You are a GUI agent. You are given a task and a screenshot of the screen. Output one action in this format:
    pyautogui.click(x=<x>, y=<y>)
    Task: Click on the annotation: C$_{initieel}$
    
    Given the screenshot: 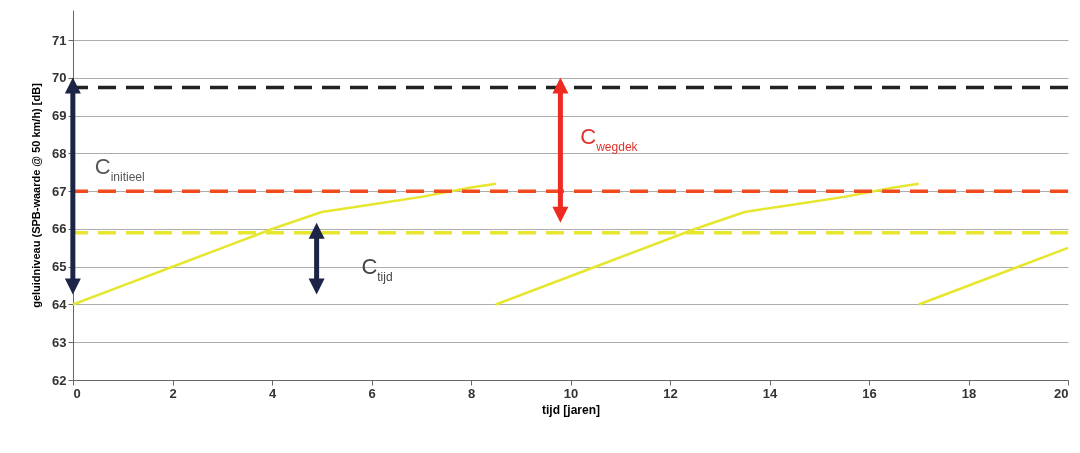 What is the action you would take?
    pyautogui.click(x=119, y=168)
    